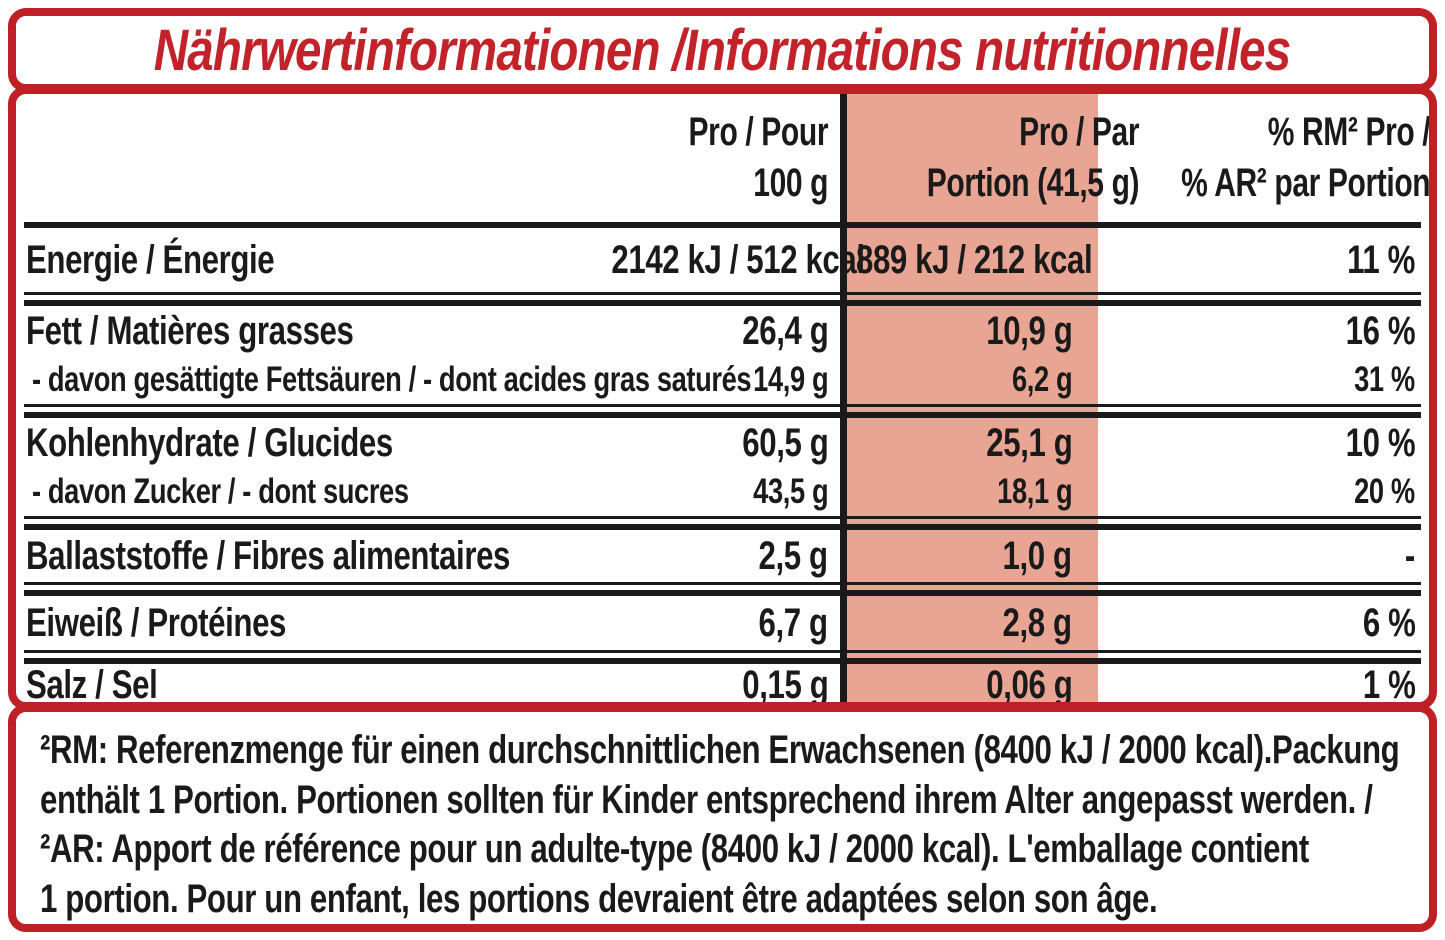 Image resolution: width=1445 pixels, height=940 pixels. I want to click on nutrient-label: Salz / Sel, so click(92, 682).